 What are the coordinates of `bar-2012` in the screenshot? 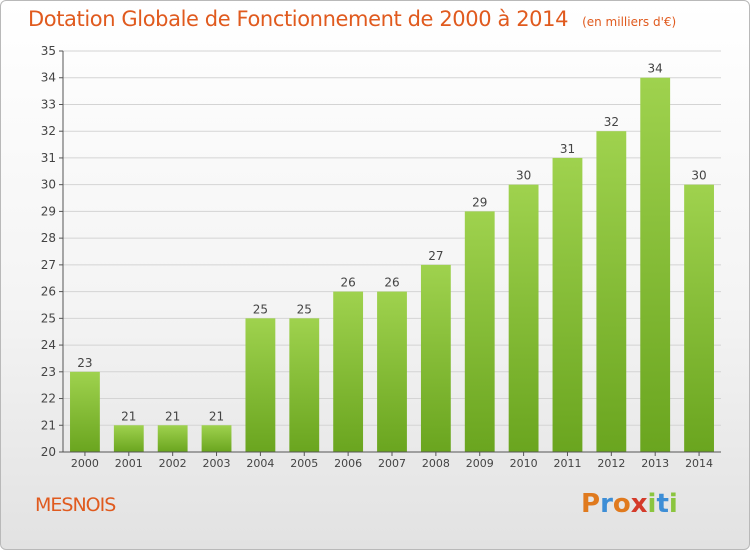 It's located at (611, 291).